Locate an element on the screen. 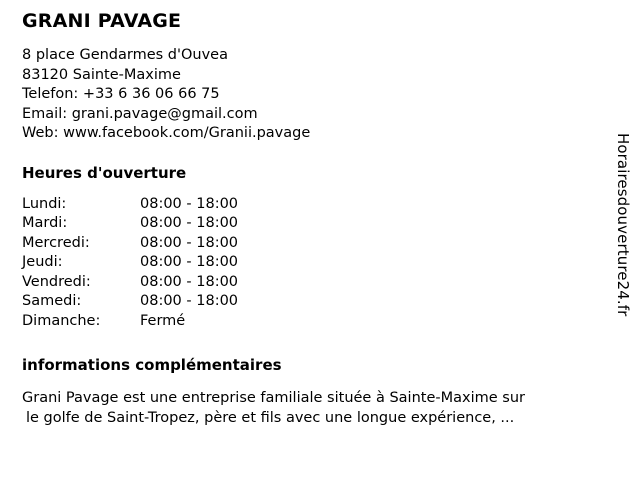  hours-day-label: Vendredi: is located at coordinates (56, 281).